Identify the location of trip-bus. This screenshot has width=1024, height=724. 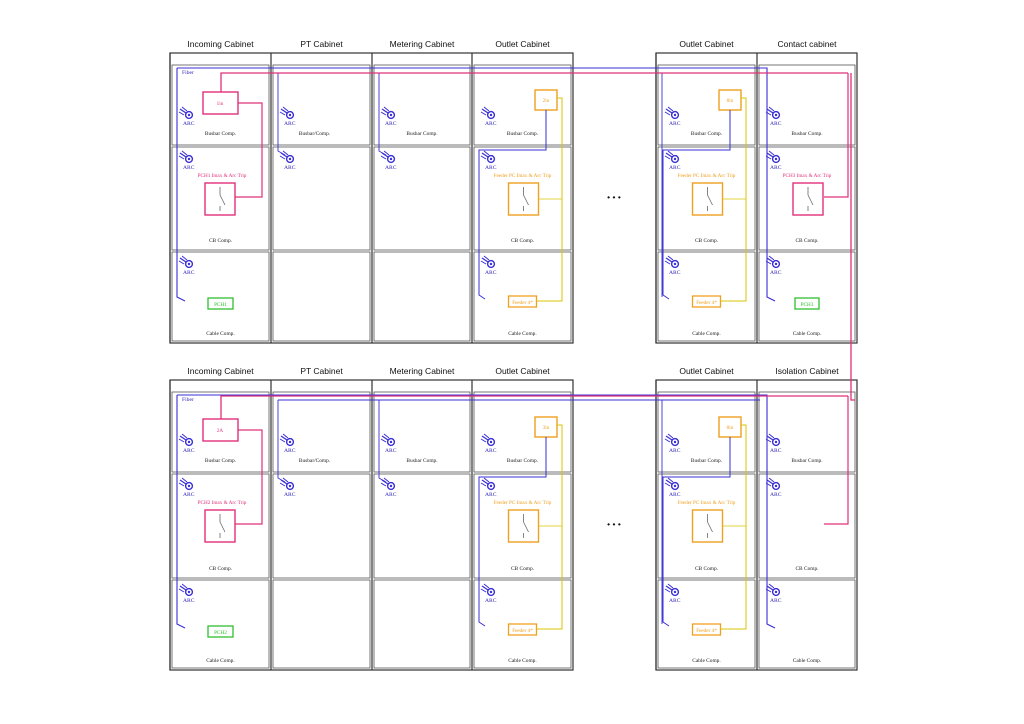
(534, 82).